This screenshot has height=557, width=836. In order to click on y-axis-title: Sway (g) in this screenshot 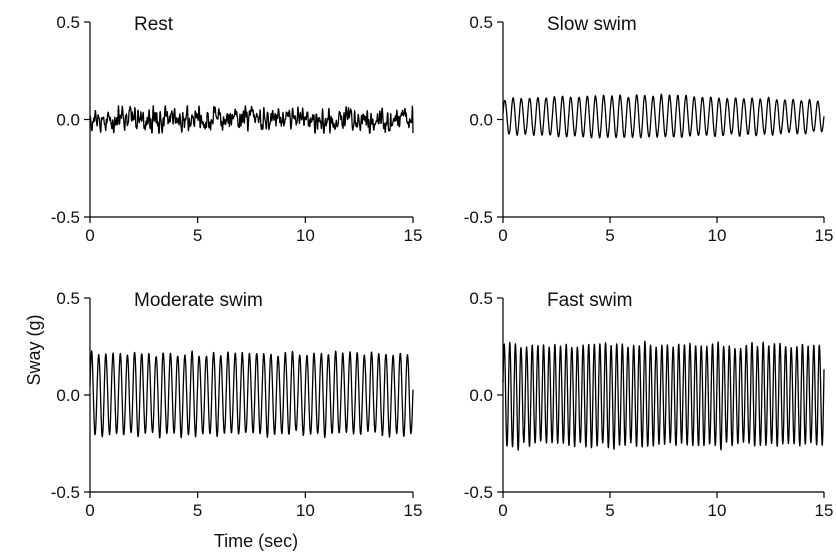, I will do `click(34, 349)`.